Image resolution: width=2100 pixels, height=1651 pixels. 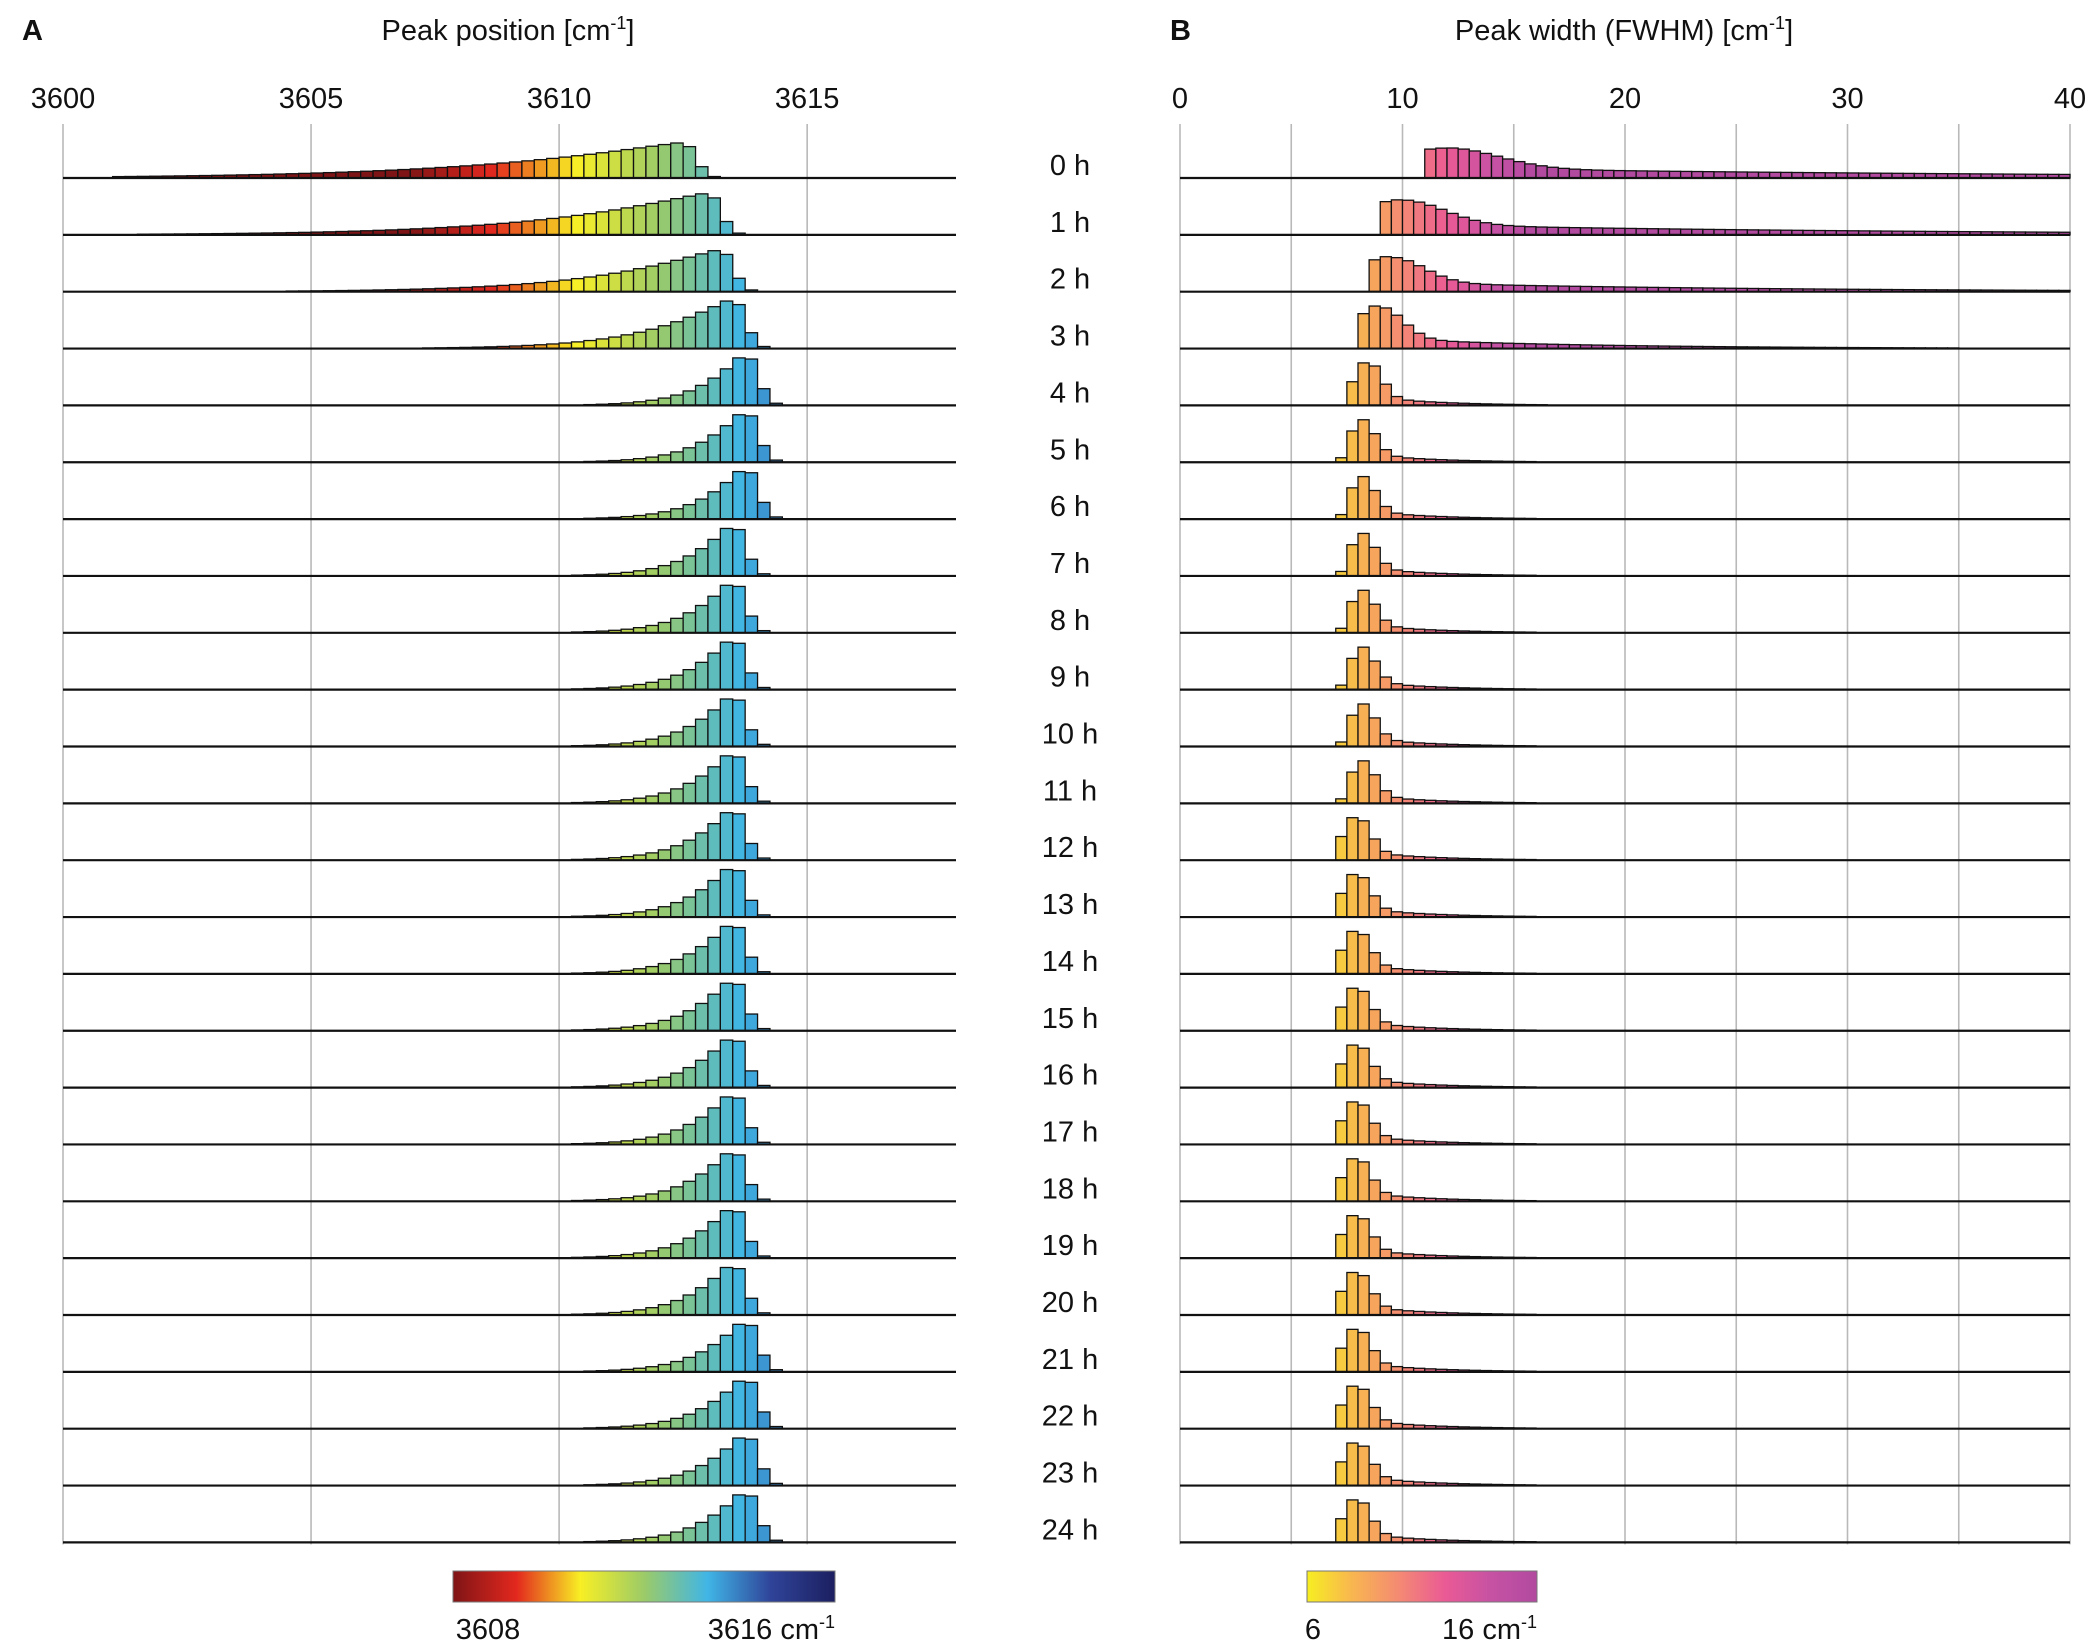 I want to click on colorbar-b, so click(x=1422, y=1586).